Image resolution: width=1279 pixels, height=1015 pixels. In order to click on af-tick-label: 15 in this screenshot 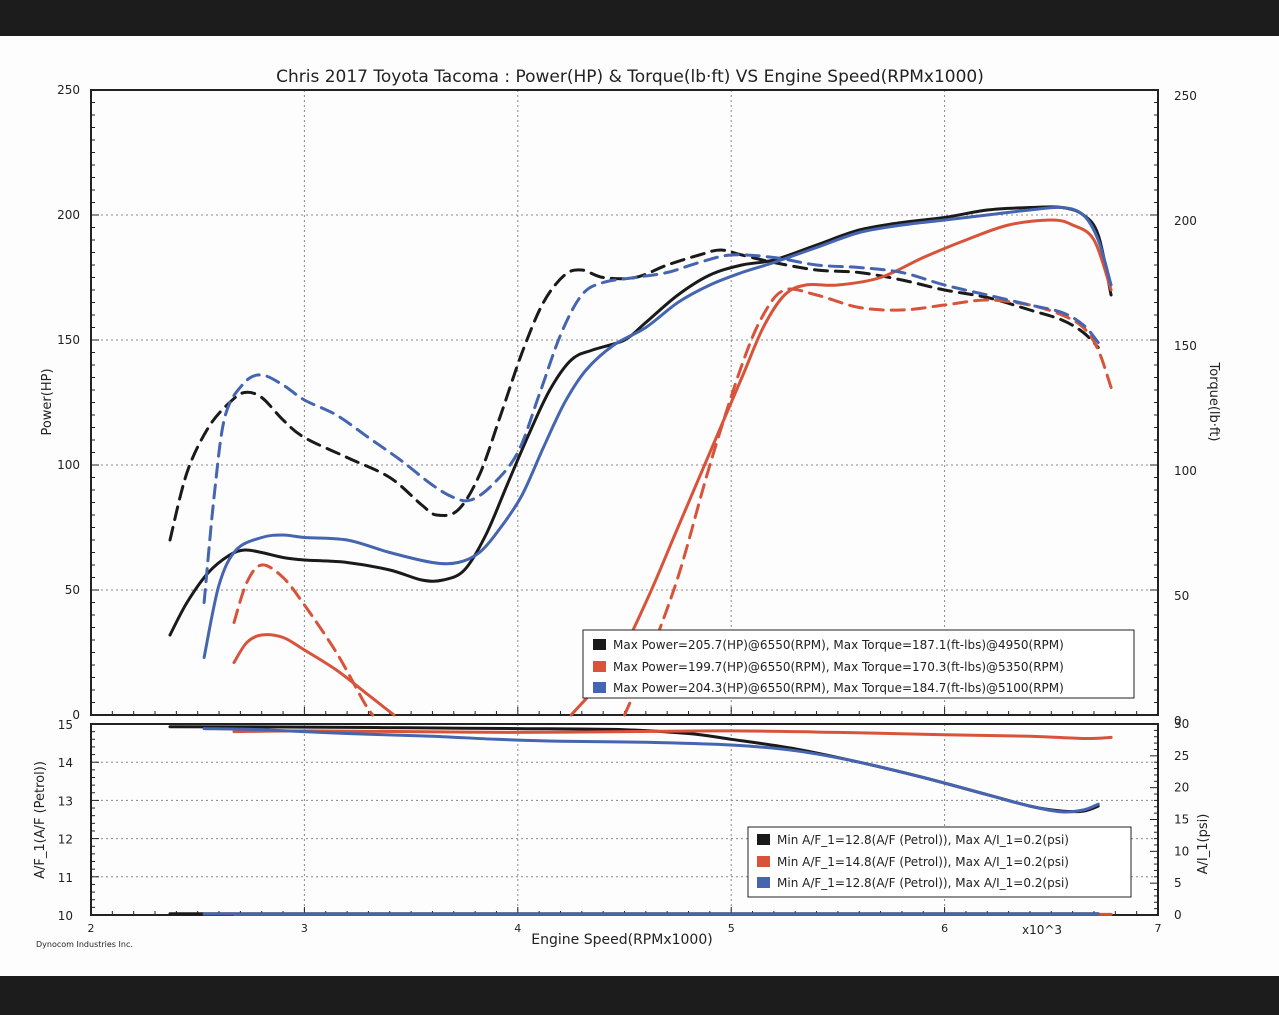, I will do `click(65, 725)`.